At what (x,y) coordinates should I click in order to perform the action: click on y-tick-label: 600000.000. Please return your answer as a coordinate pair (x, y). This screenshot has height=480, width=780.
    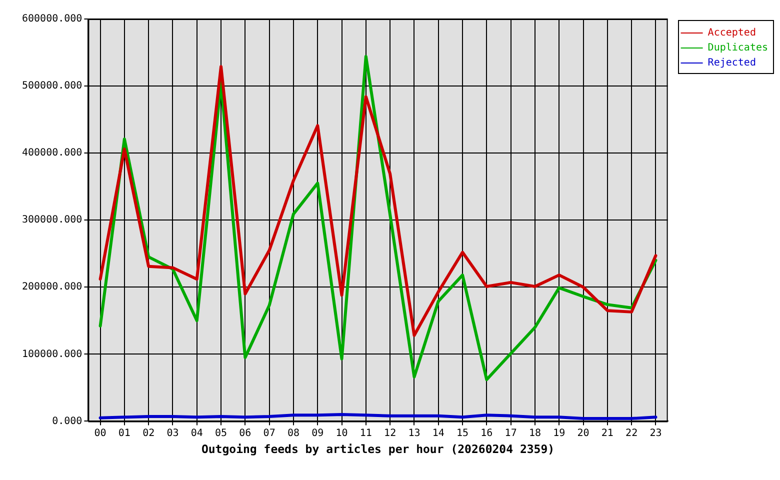
    Looking at the image, I should click on (52, 19).